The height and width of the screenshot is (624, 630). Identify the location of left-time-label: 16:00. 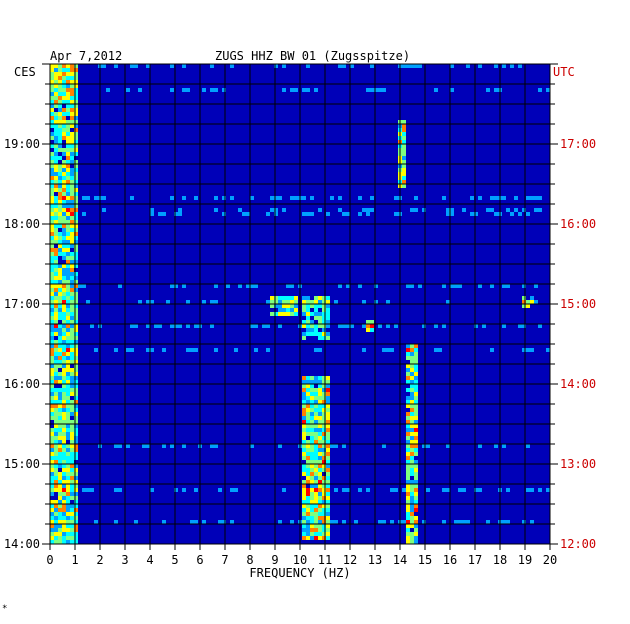
(22, 384).